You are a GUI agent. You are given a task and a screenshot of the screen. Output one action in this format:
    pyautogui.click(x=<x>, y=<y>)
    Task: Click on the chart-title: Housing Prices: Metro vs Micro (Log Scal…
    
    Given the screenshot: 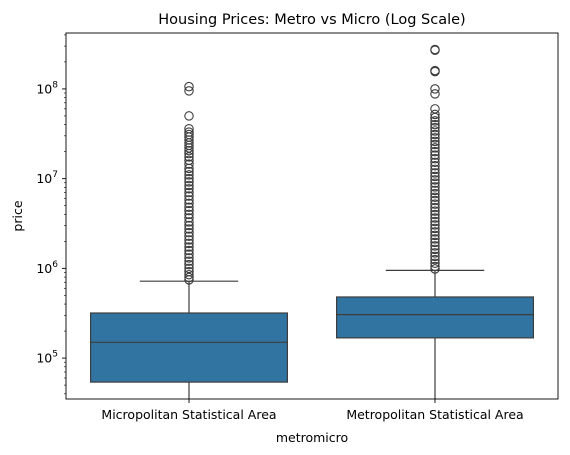 What is the action you would take?
    pyautogui.click(x=311, y=20)
    